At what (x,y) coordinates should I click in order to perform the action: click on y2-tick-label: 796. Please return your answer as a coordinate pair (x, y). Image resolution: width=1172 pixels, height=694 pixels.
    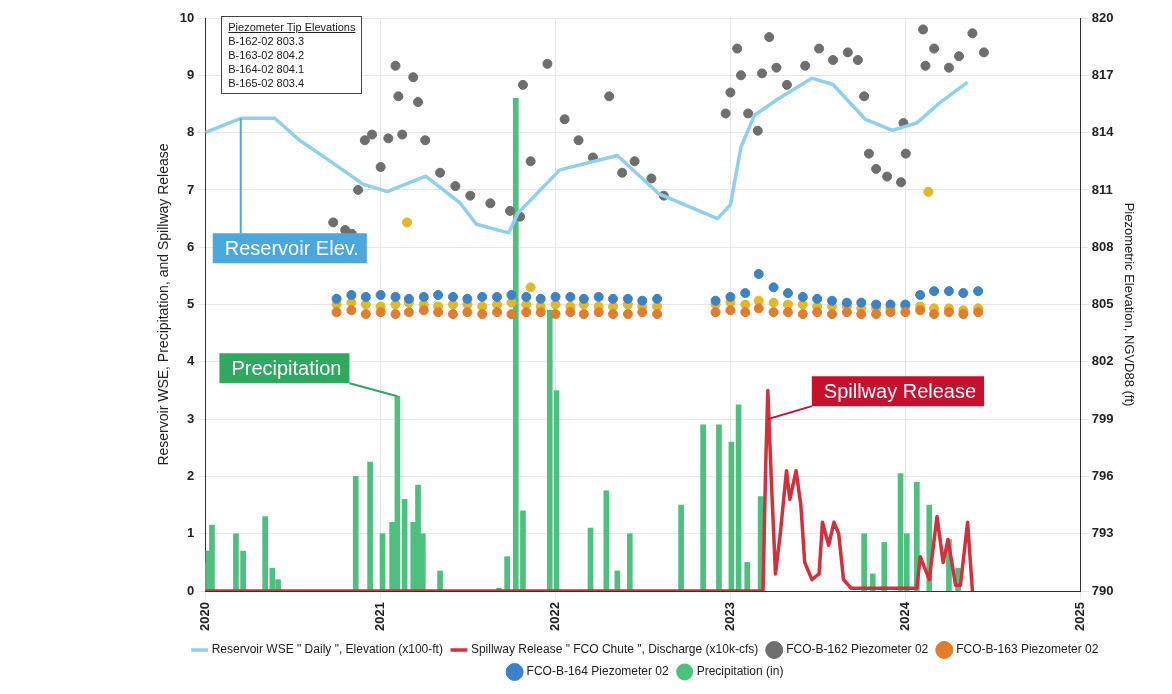
    Looking at the image, I should click on (1102, 476).